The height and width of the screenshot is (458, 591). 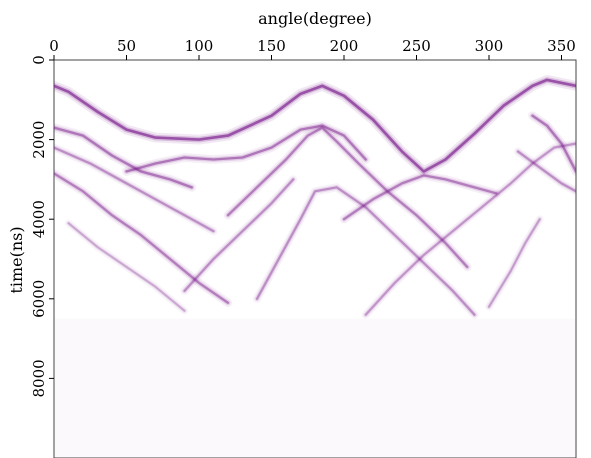 What do you see at coordinates (271, 46) in the screenshot?
I see `x-tick-label: 150` at bounding box center [271, 46].